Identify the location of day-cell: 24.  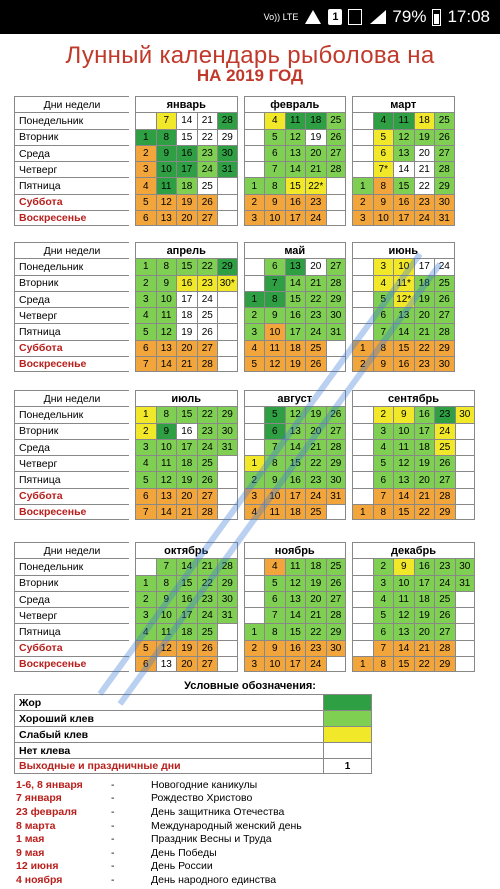
(315, 496).